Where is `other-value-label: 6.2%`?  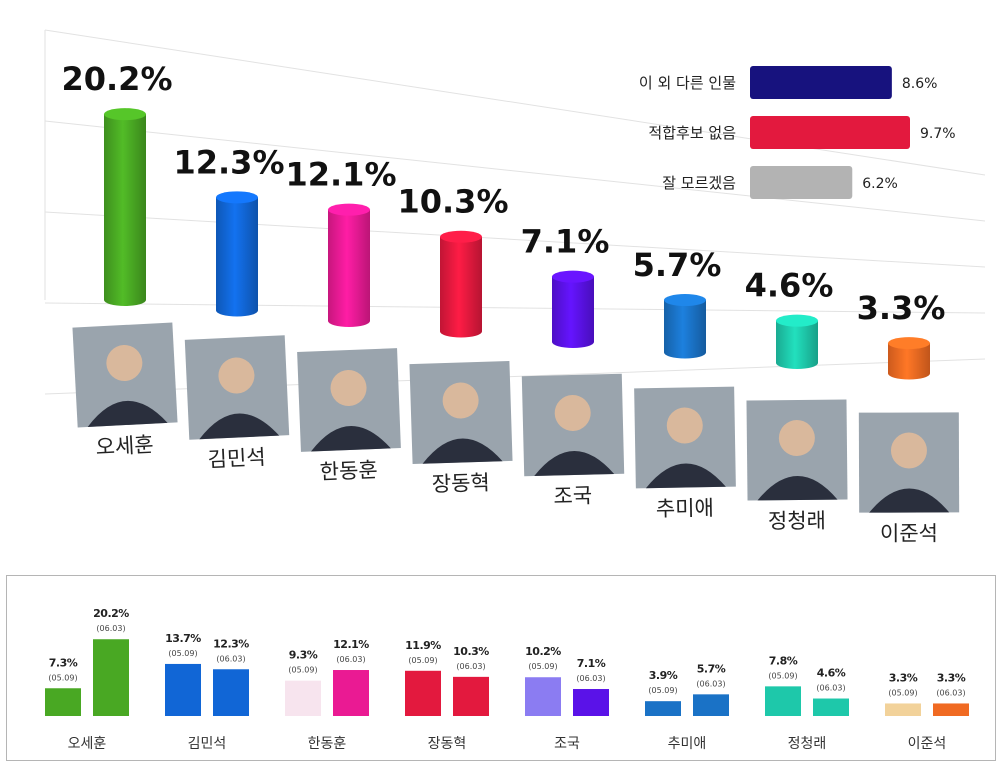
other-value-label: 6.2% is located at coordinates (880, 184).